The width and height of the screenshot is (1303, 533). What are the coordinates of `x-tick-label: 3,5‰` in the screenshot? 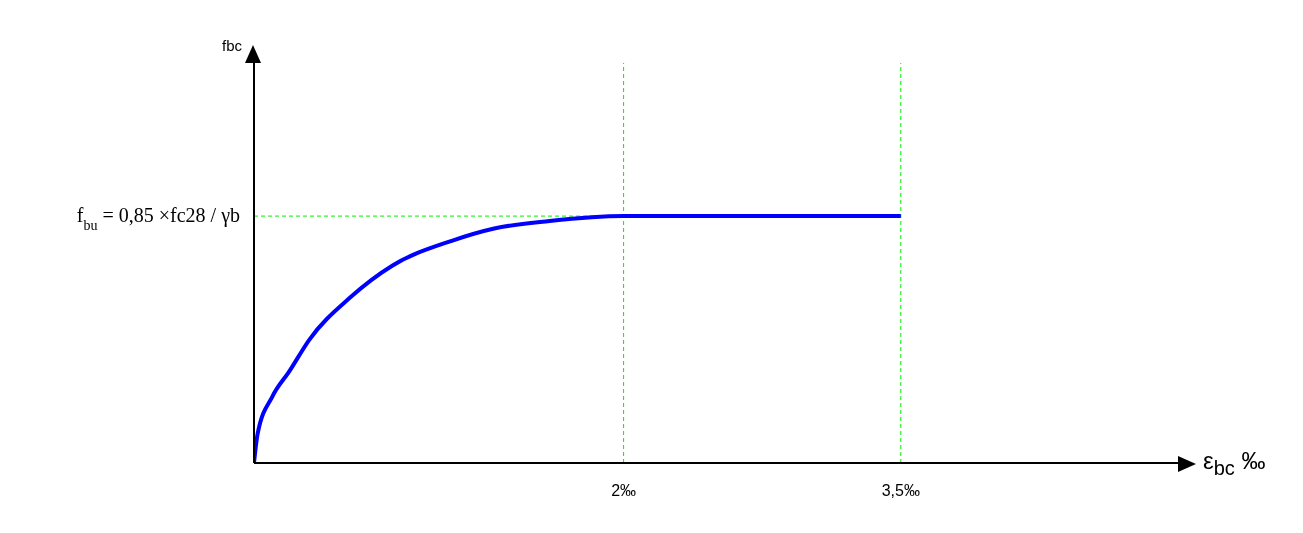 It's located at (900, 491).